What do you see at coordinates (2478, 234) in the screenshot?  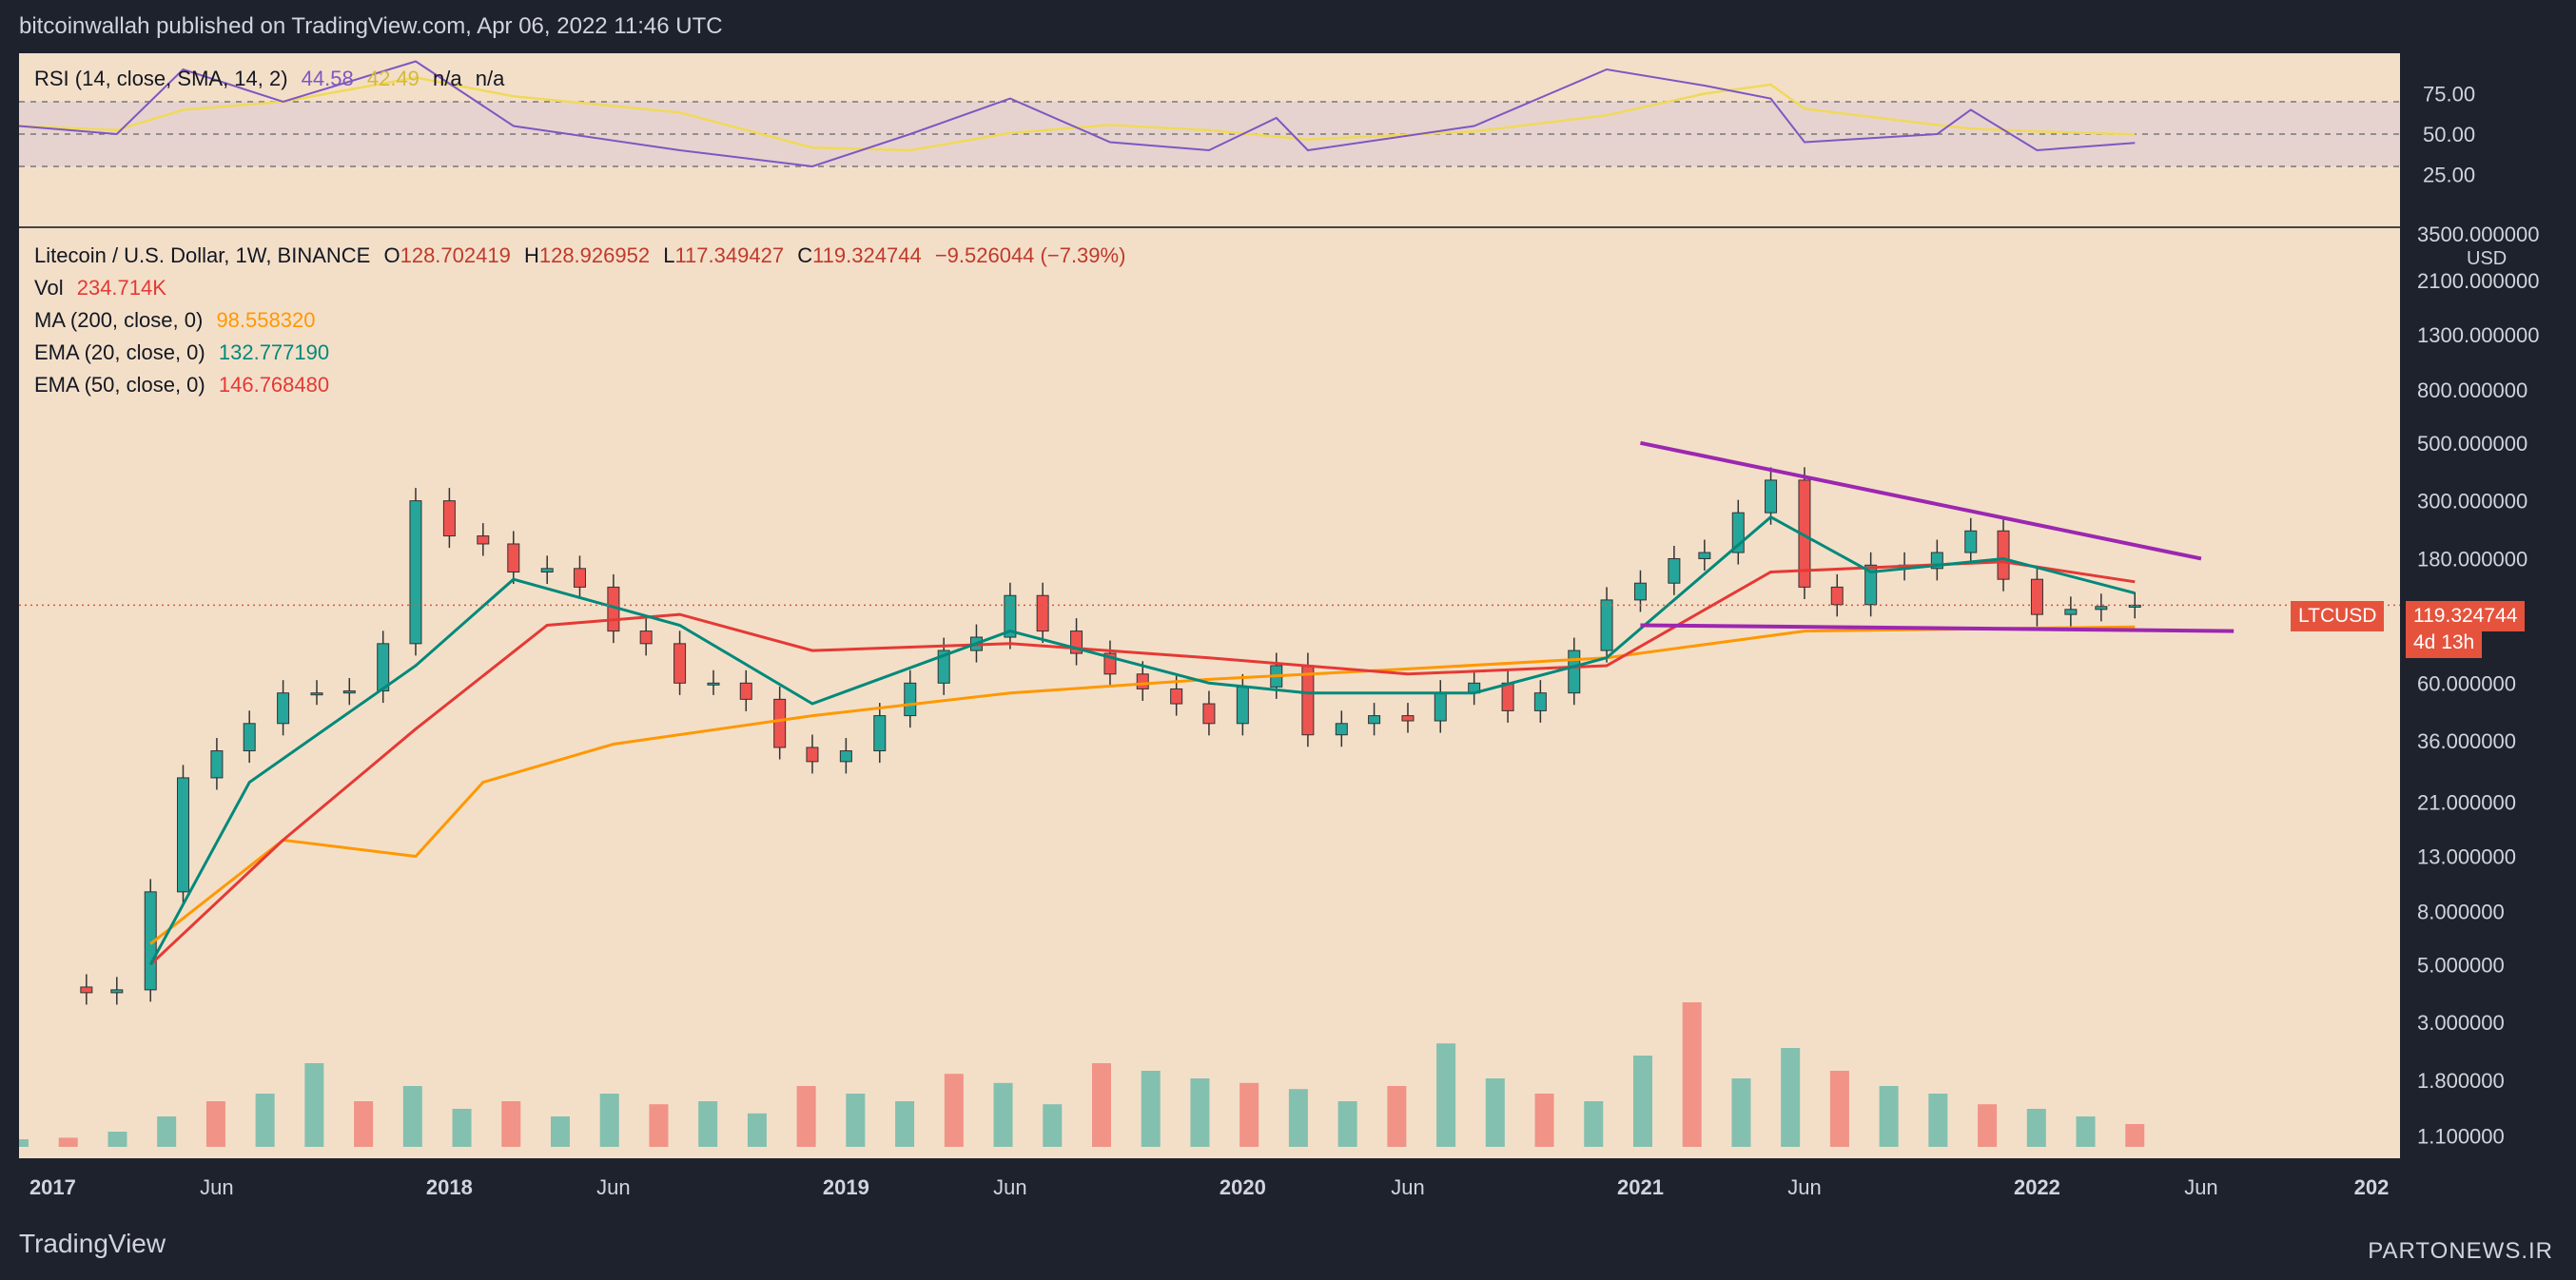 I see `price-tick-label: 3500.000000` at bounding box center [2478, 234].